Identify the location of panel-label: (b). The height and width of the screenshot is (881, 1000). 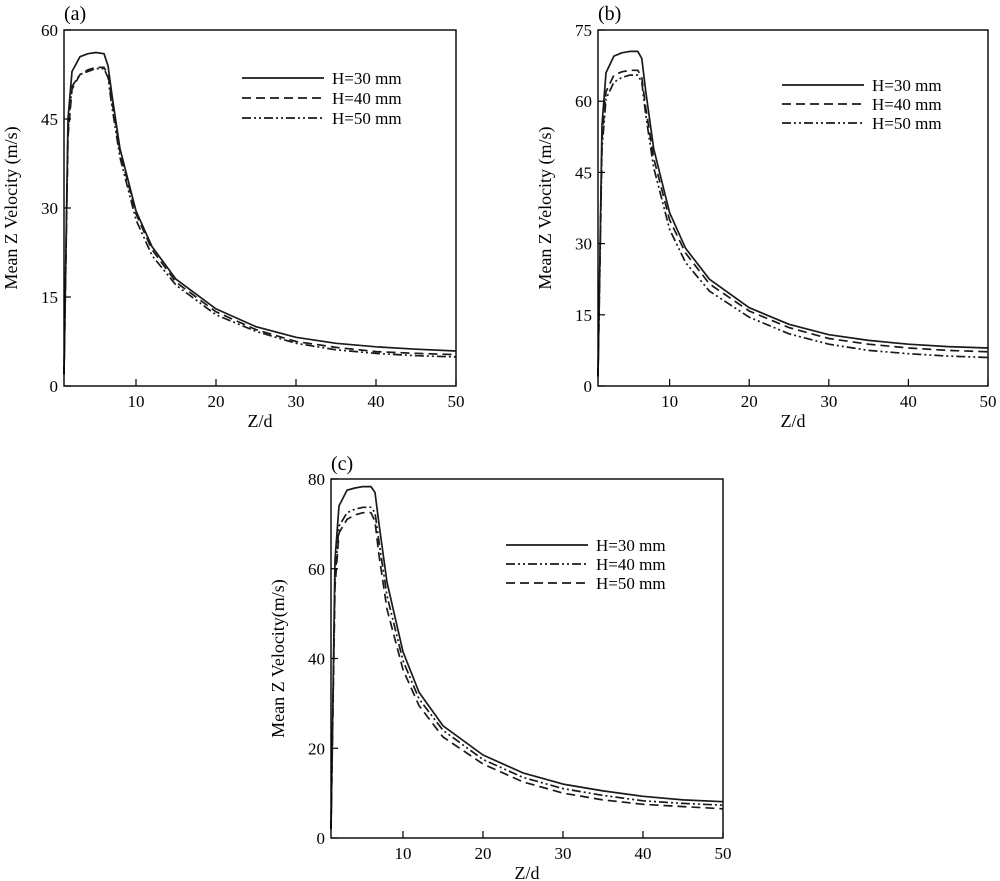
(609, 14).